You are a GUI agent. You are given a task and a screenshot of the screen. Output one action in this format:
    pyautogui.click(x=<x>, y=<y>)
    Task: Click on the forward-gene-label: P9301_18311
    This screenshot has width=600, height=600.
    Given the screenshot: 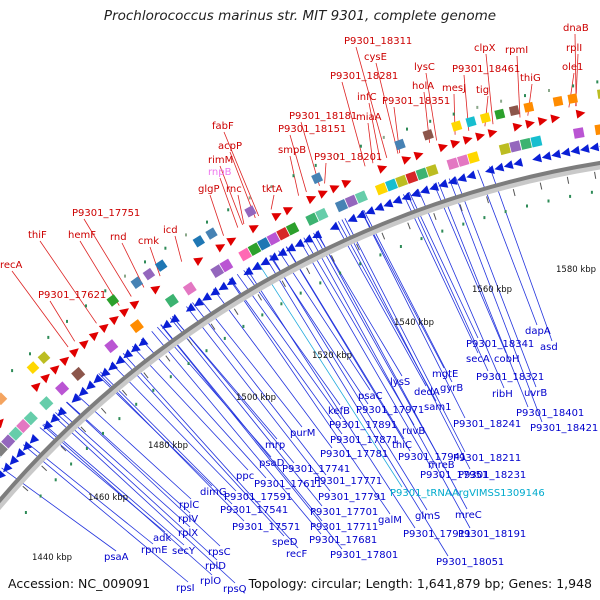 What is the action you would take?
    pyautogui.click(x=378, y=41)
    